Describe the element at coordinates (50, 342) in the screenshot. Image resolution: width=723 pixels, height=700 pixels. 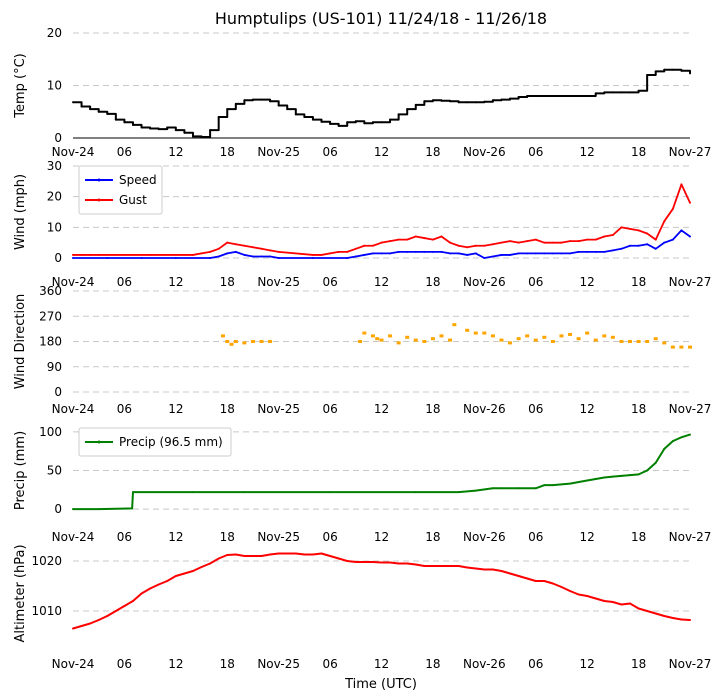
I see `y-tick-label: 180` at that location.